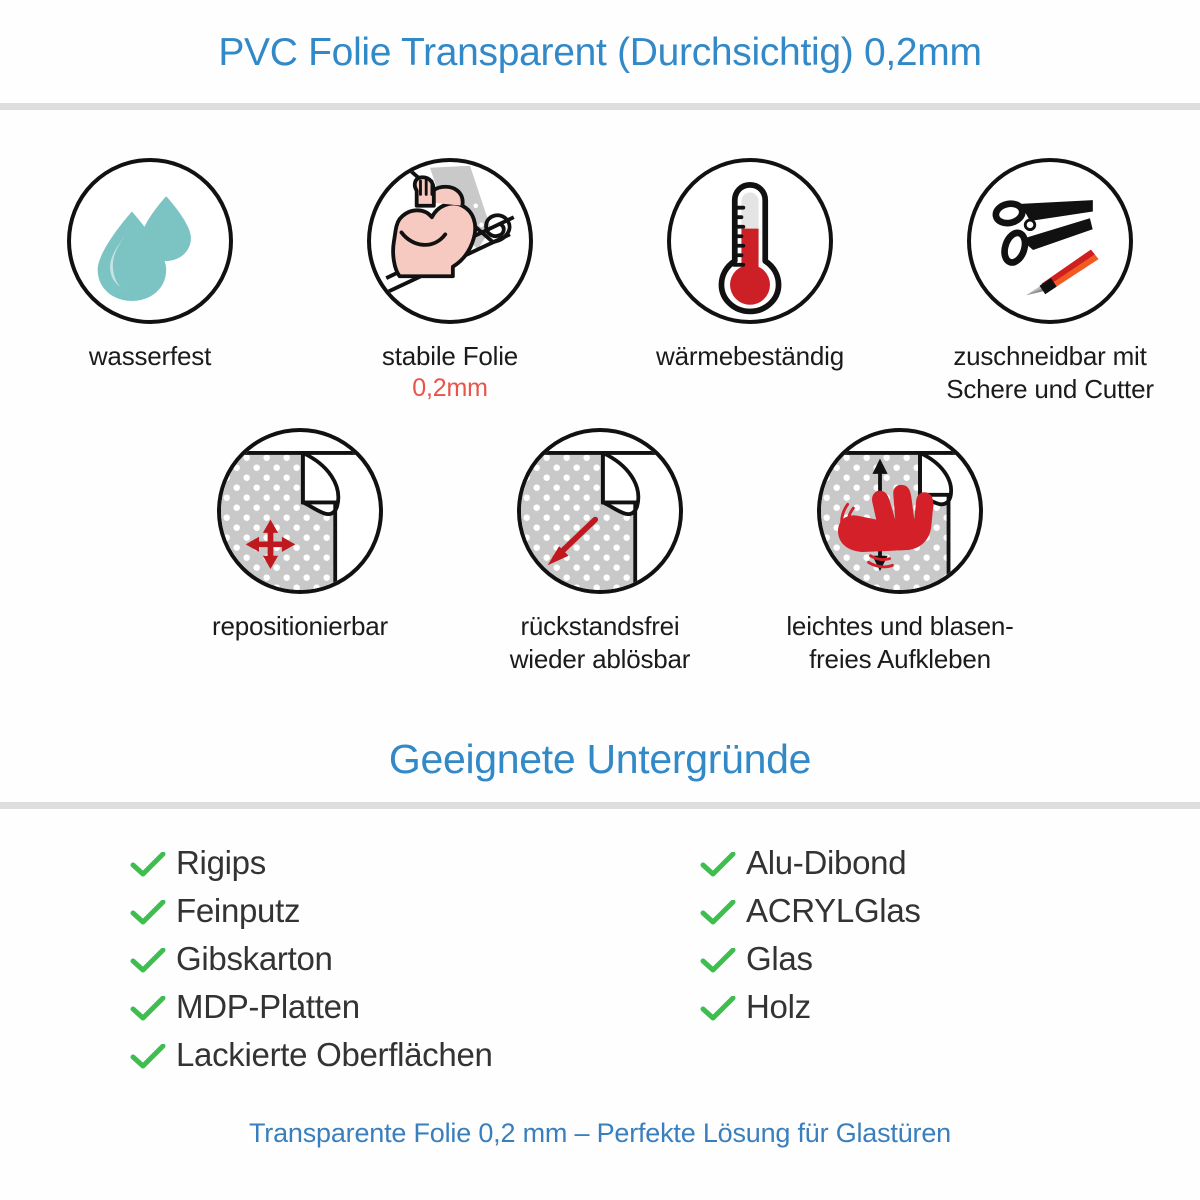  What do you see at coordinates (450, 356) in the screenshot?
I see `feature-label: stabile Folie` at bounding box center [450, 356].